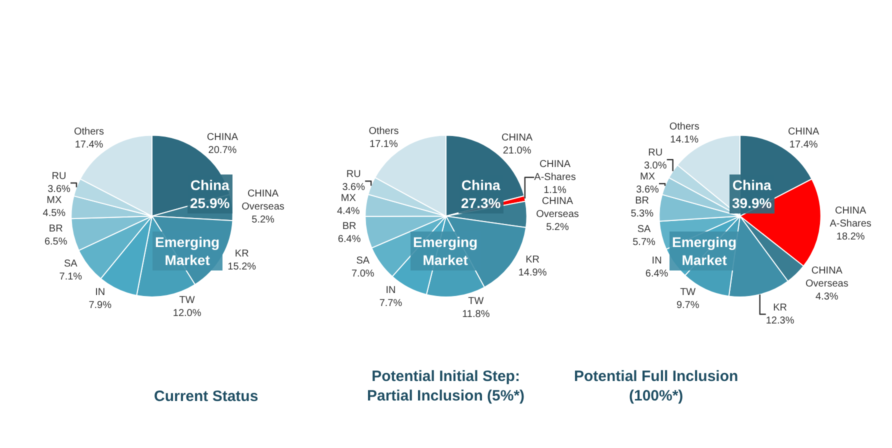 This screenshot has width=892, height=448. Describe the element at coordinates (70, 276) in the screenshot. I see `data-label: 7.1%` at that location.